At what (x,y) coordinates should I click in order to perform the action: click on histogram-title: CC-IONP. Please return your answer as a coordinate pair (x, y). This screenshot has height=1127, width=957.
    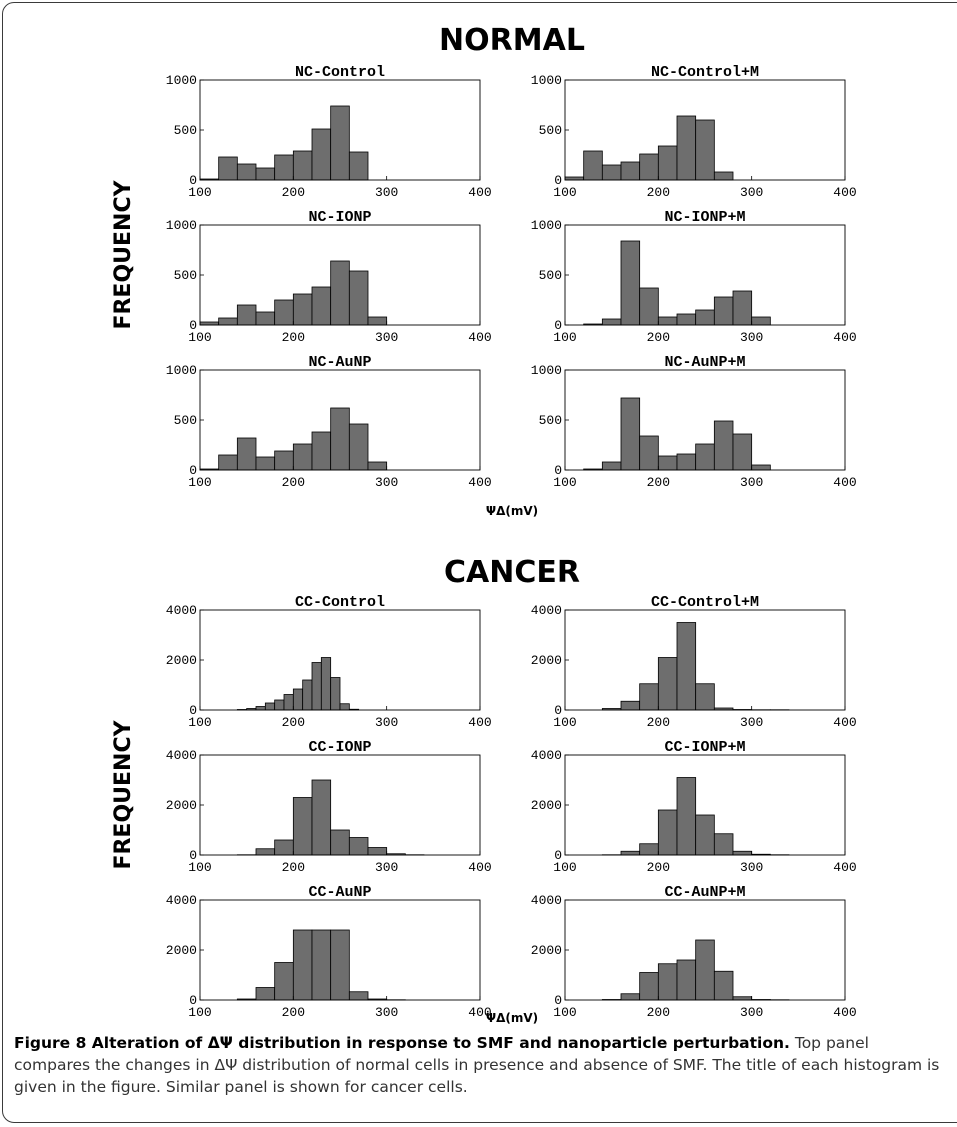
    Looking at the image, I should click on (339, 747).